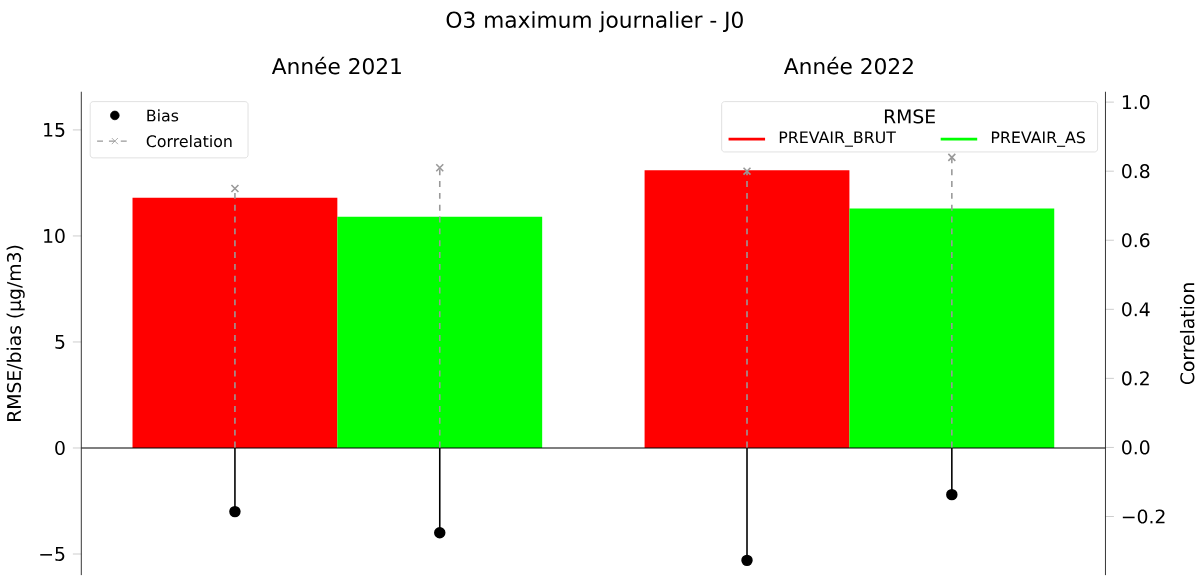 This screenshot has height=576, width=1201. What do you see at coordinates (1135, 378) in the screenshot?
I see `y2-tick-label: 0.2` at bounding box center [1135, 378].